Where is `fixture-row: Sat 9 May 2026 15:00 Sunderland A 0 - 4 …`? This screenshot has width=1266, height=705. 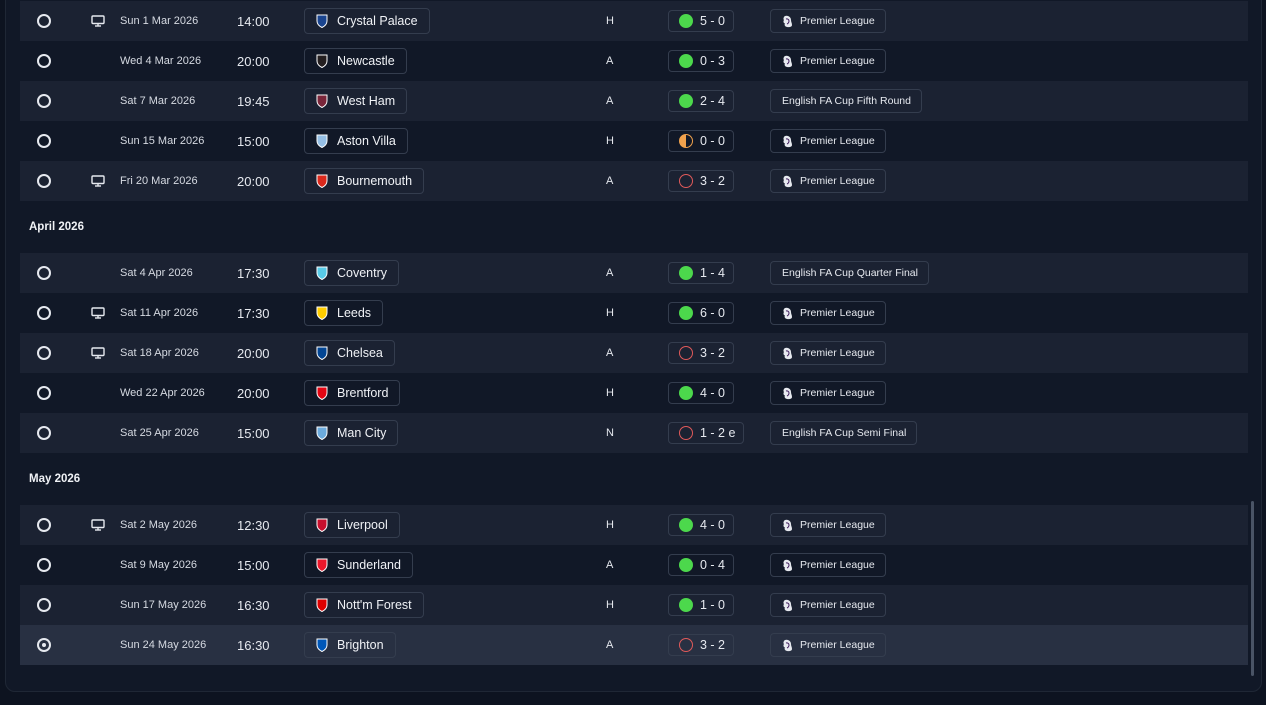
fixture-row: Sat 9 May 2026 15:00 Sunderland A 0 - 4 … is located at coordinates (634, 565).